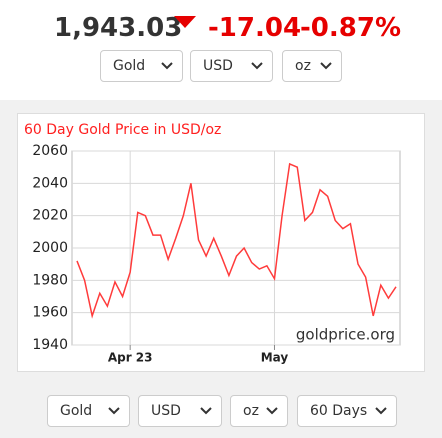  What do you see at coordinates (275, 358) in the screenshot?
I see `x-tick-label: May` at bounding box center [275, 358].